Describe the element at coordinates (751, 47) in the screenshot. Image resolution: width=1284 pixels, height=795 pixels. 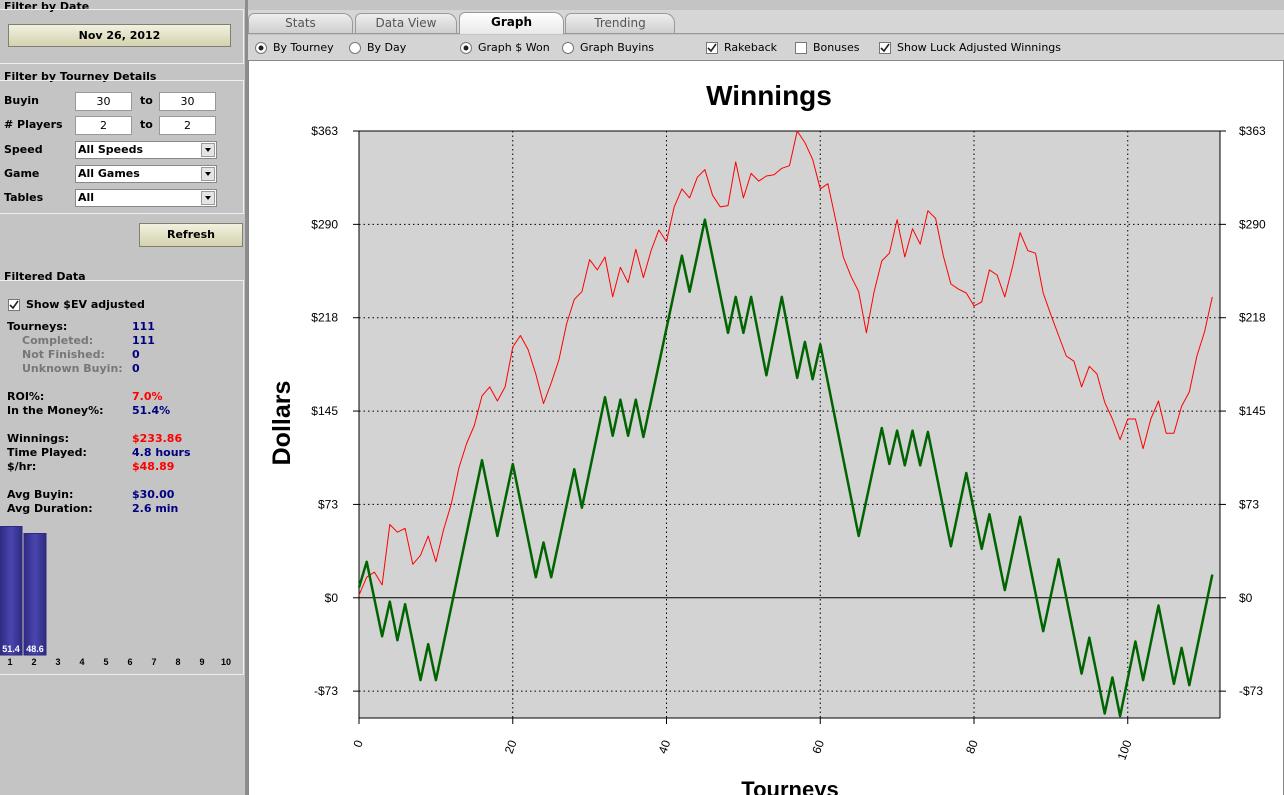
I see `option-label: Rakeback` at that location.